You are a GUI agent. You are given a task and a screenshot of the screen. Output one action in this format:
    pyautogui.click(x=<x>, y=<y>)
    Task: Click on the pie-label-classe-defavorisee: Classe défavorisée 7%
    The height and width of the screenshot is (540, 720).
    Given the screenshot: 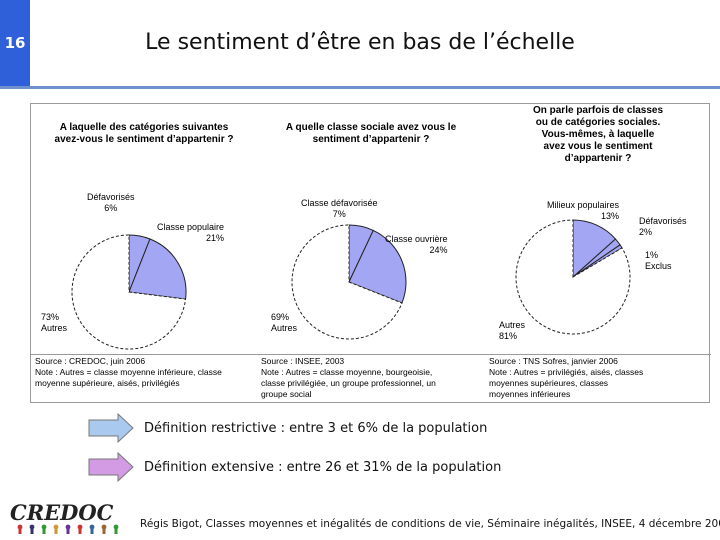 What is the action you would take?
    pyautogui.click(x=339, y=208)
    